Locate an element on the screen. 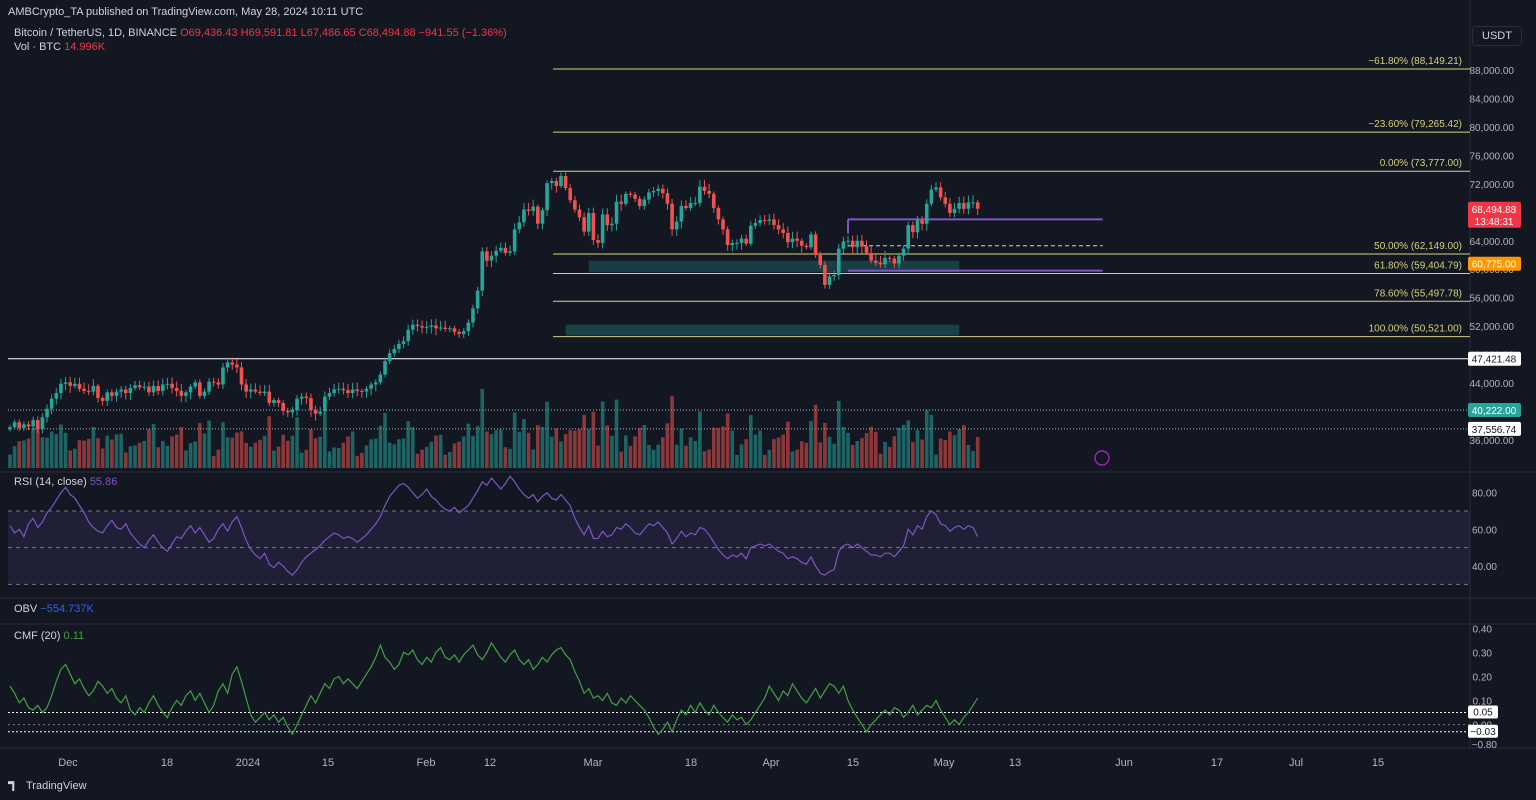 This screenshot has height=800, width=1536. price-tick: 72,000.00 is located at coordinates (1492, 185).